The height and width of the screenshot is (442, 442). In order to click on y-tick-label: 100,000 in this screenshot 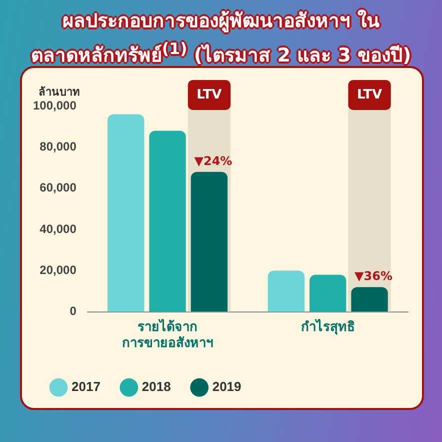, I will do `click(54, 105)`.